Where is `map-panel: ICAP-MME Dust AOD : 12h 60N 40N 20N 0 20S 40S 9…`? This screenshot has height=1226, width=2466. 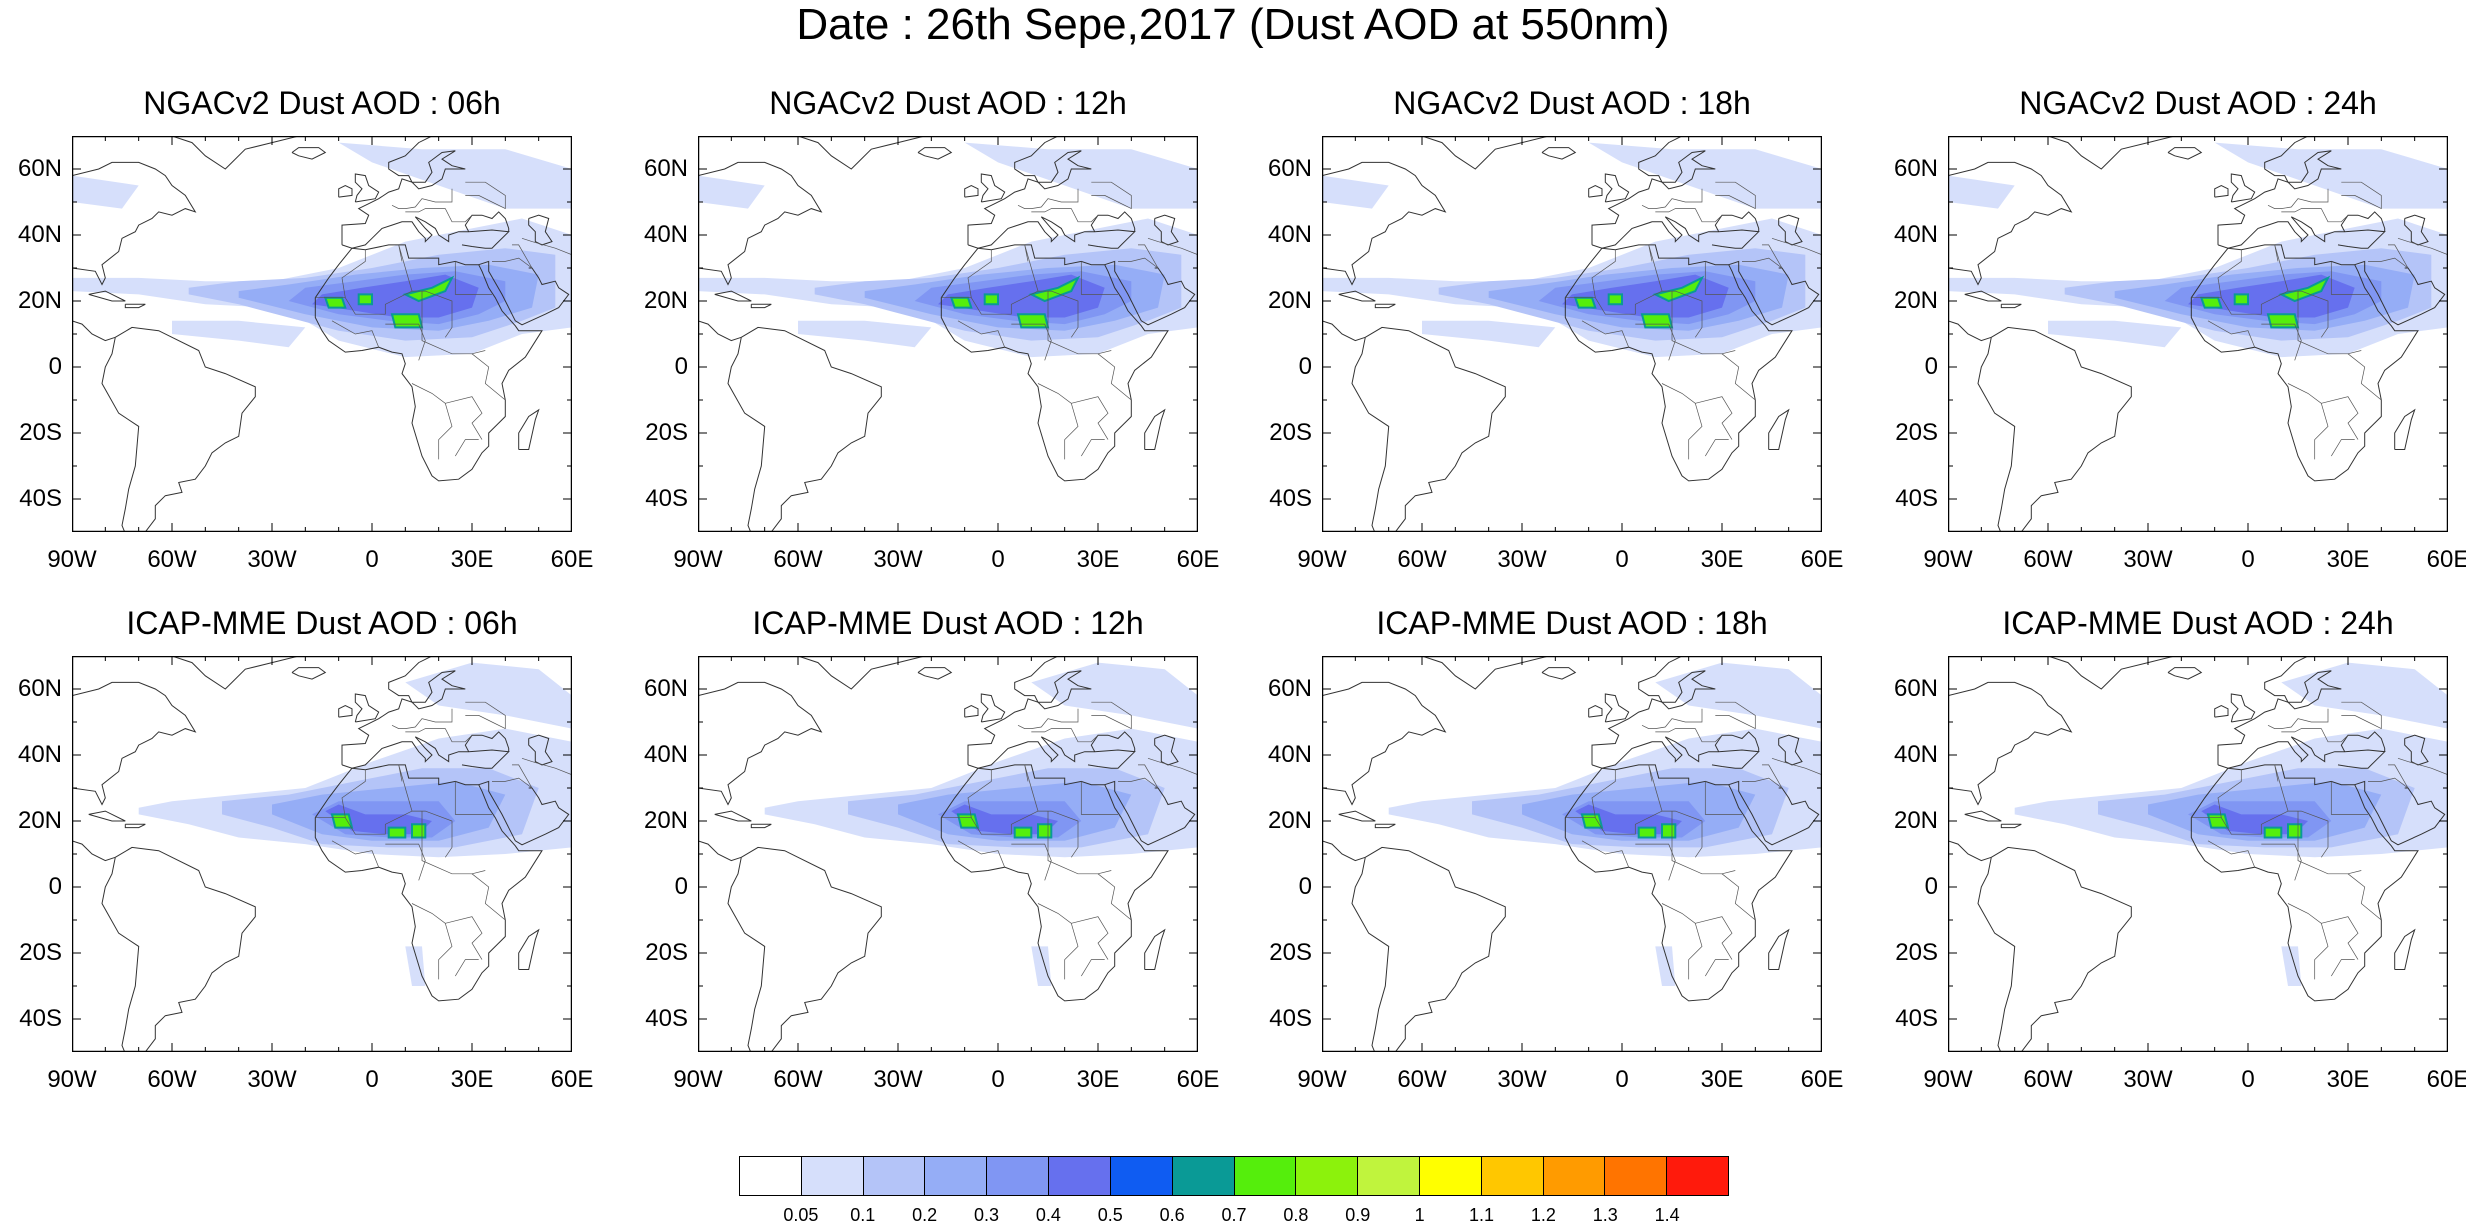 map-panel: ICAP-MME Dust AOD : 12h 60N 40N 20N 0 20S 40S 9… is located at coordinates (931, 849).